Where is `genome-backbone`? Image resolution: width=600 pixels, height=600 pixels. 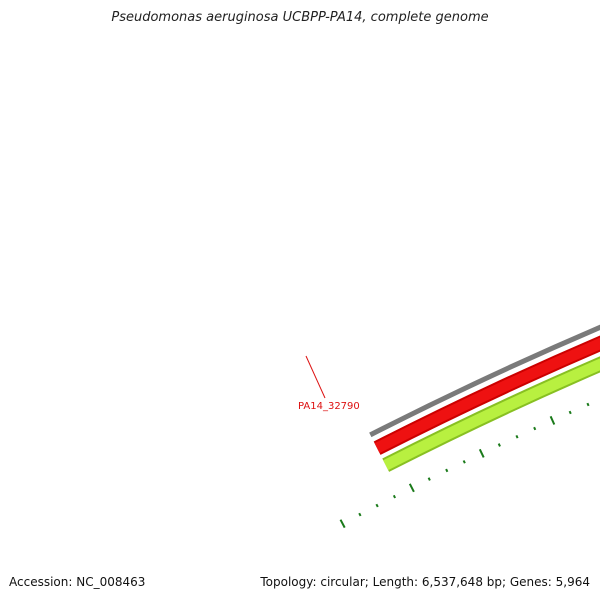 genome-backbone is located at coordinates (484, 381).